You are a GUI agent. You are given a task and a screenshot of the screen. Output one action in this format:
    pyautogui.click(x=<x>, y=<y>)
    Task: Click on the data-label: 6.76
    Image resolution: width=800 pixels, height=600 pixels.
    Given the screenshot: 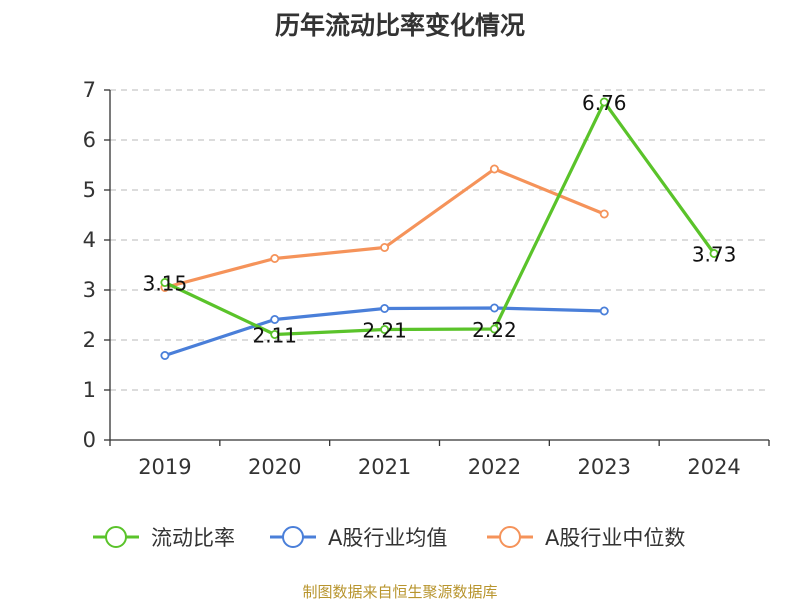 What is the action you would take?
    pyautogui.click(x=604, y=103)
    